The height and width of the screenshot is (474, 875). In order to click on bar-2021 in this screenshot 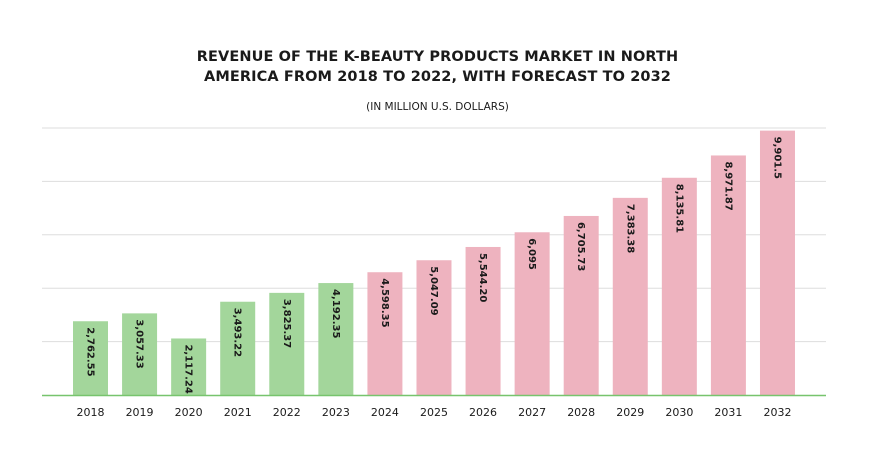, I will do `click(238, 348)`.